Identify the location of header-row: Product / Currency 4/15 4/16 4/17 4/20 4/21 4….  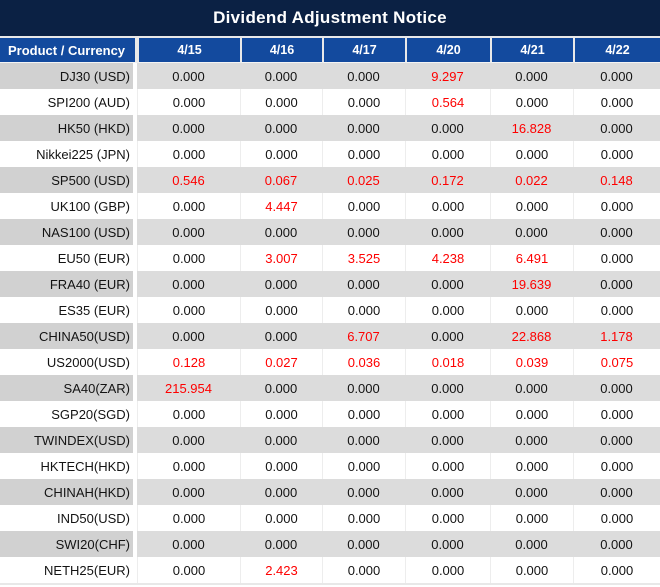
(330, 50).